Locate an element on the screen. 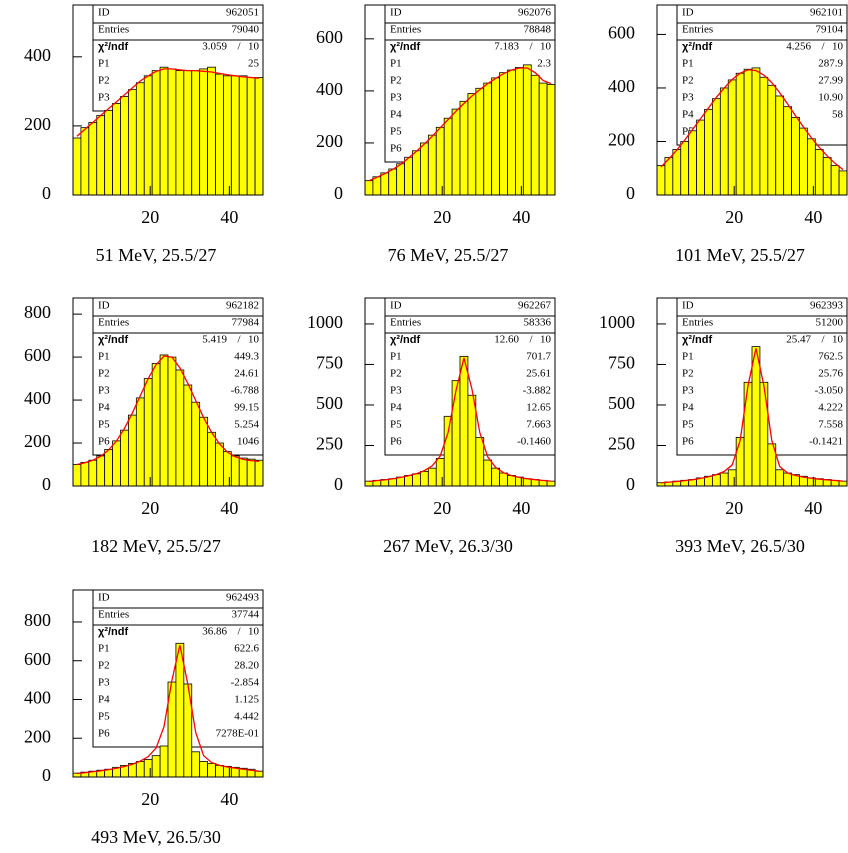 This screenshot has width=848, height=853. y-tick-label: 1000 is located at coordinates (325, 322).